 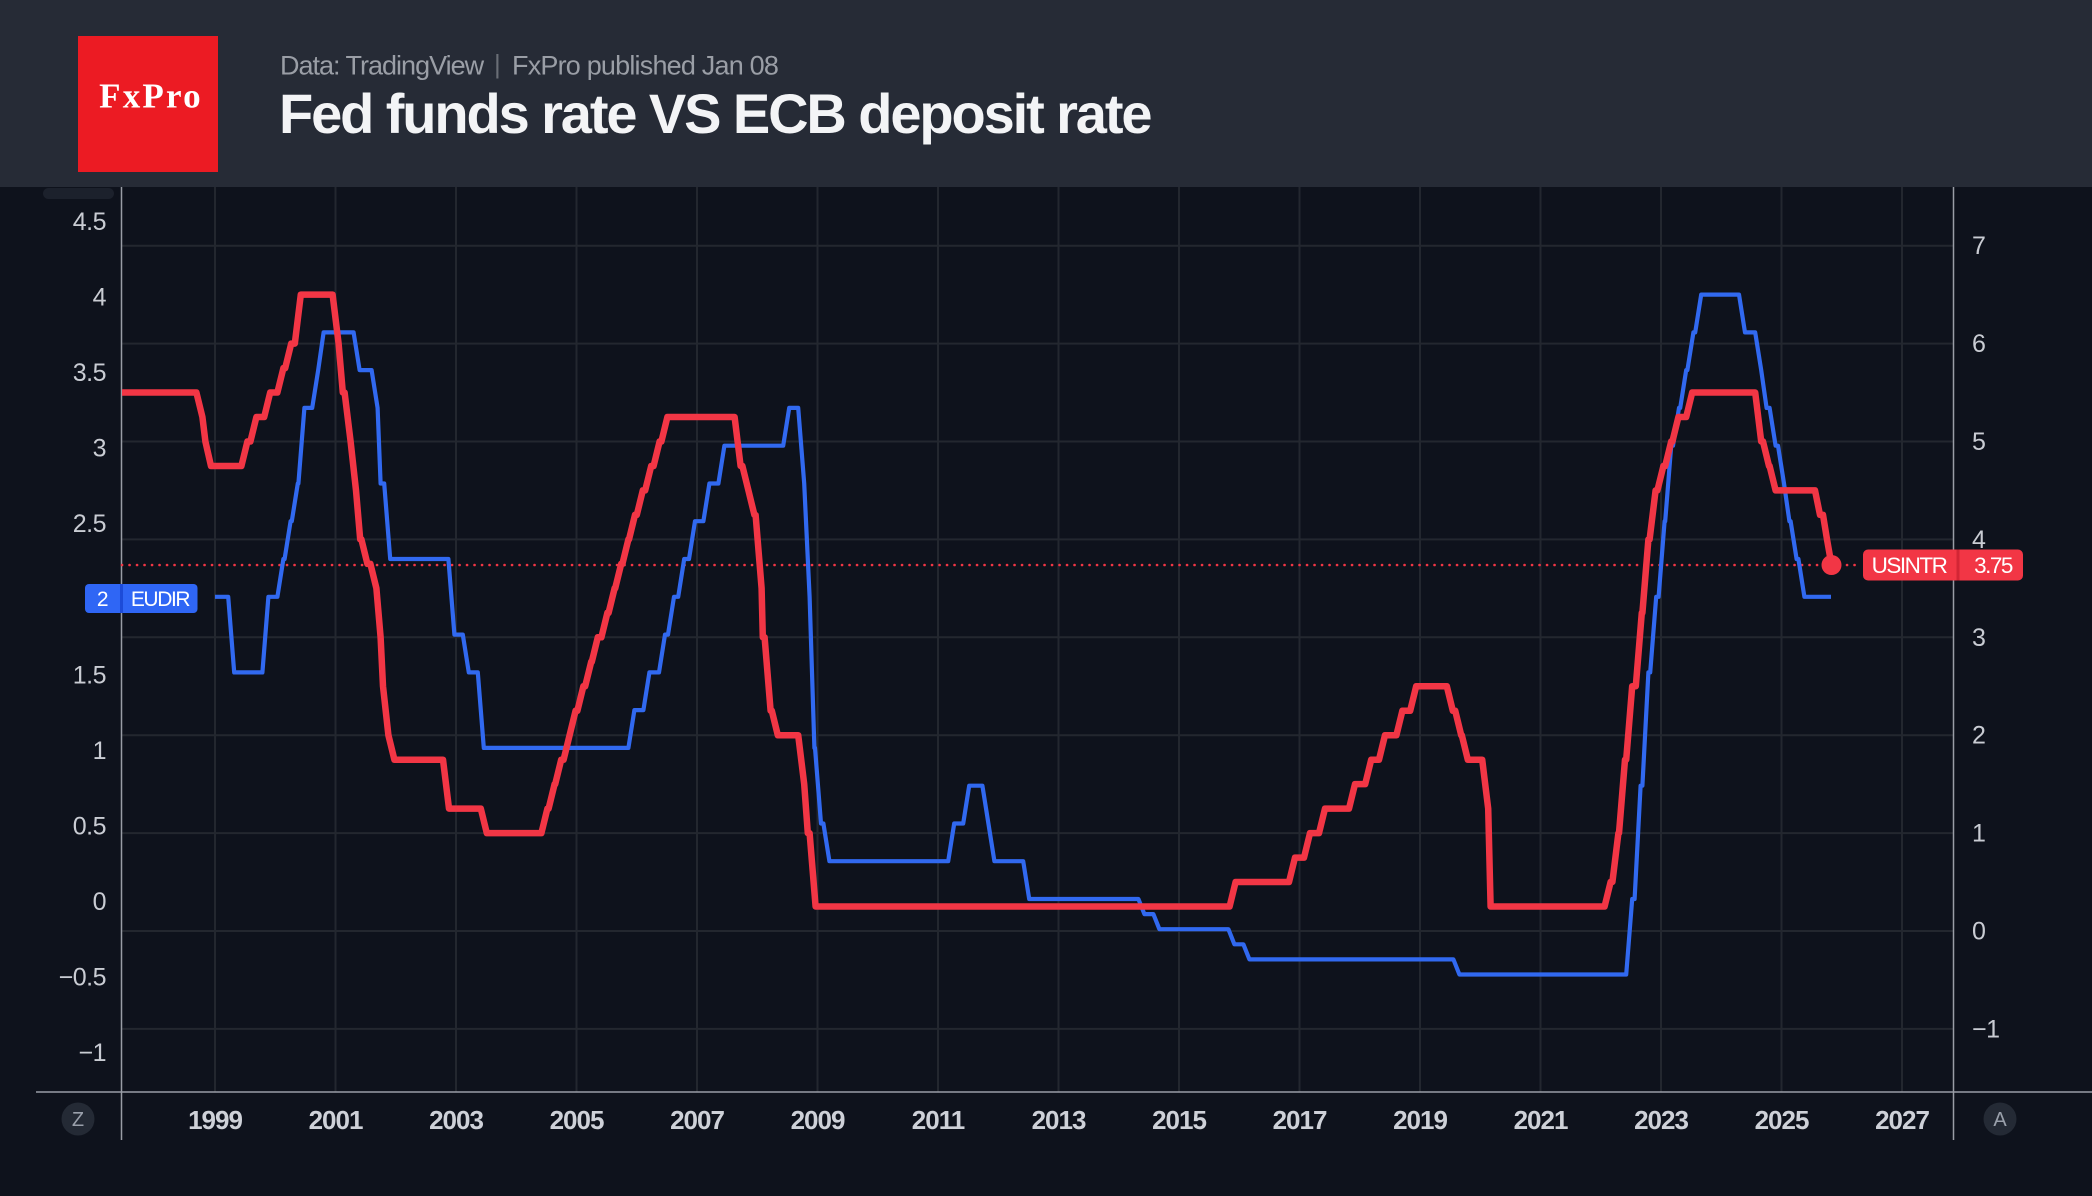 What do you see at coordinates (2000, 1120) in the screenshot?
I see `svg-text: A` at bounding box center [2000, 1120].